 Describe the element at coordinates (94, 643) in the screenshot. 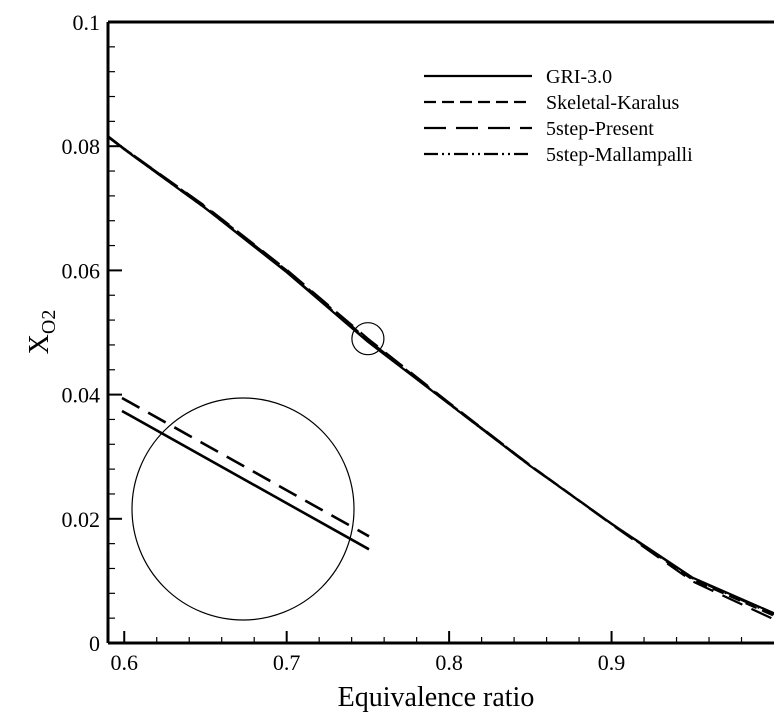

I see `y-tick-label: 0` at that location.